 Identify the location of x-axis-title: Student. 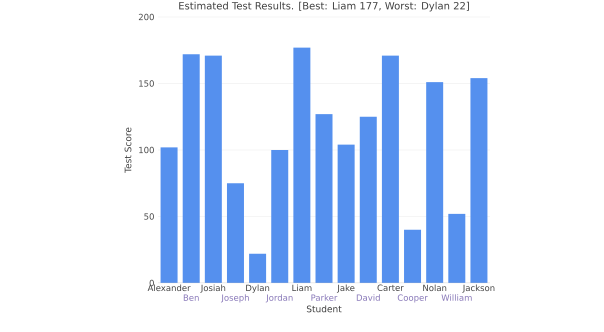
(324, 308).